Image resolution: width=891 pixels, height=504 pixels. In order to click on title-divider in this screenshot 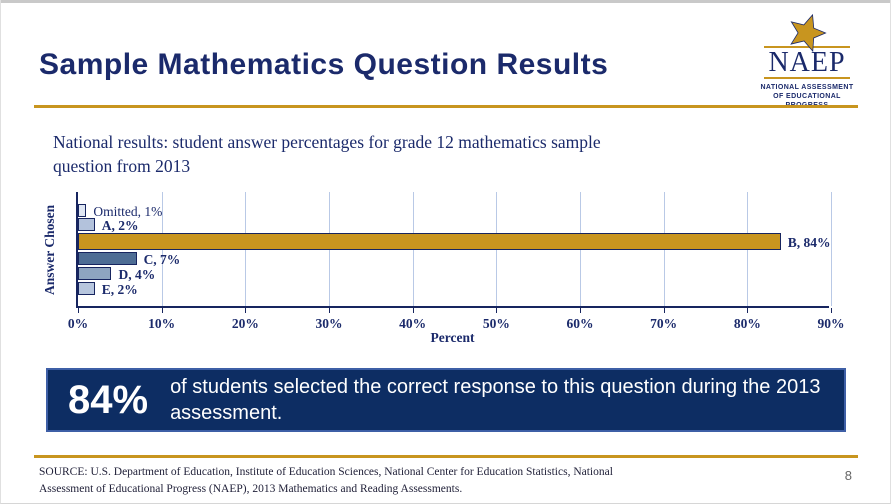, I will do `click(446, 106)`.